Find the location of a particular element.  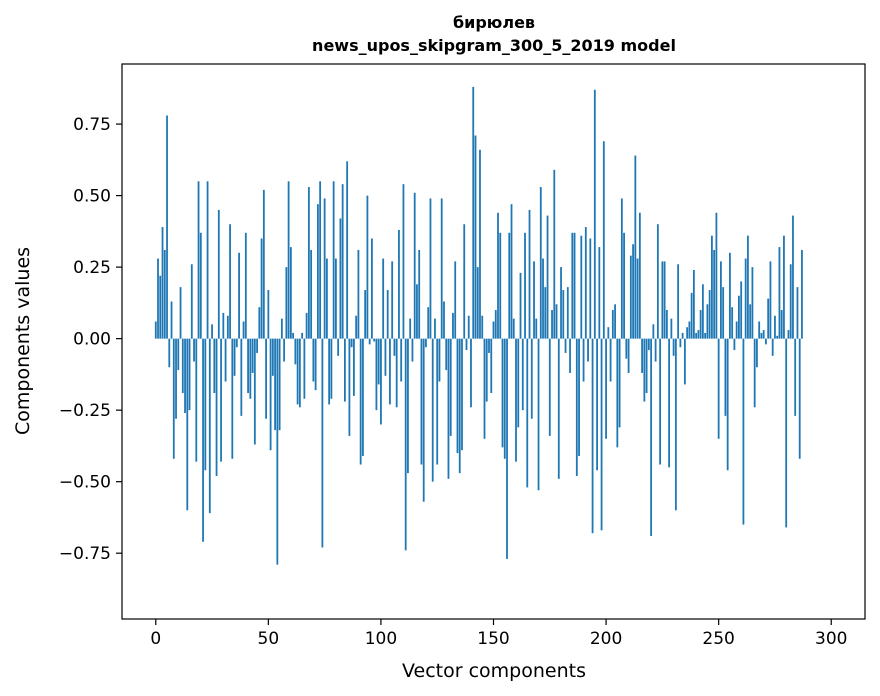

x-tick-label: 200 is located at coordinates (606, 639).